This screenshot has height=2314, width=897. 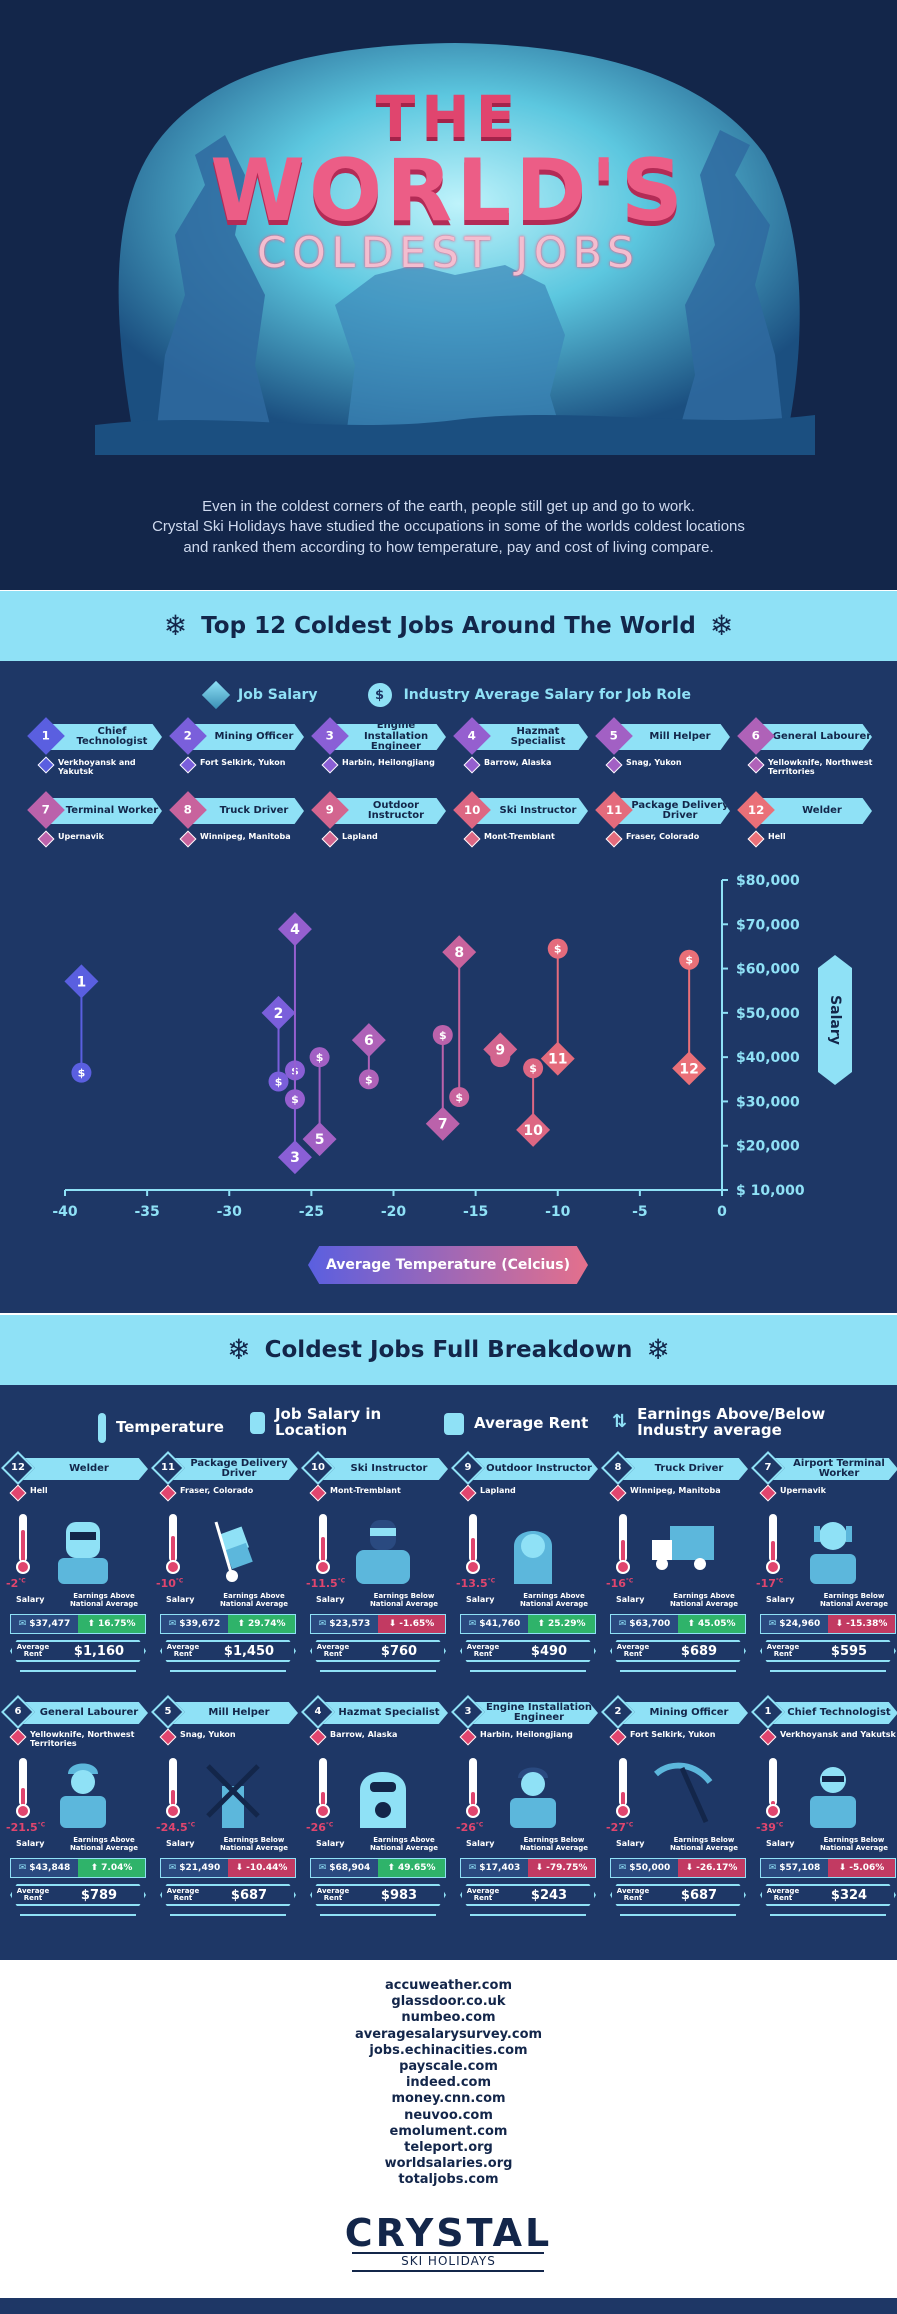 I want to click on location-text: Barrow, Alaska, so click(x=364, y=1734).